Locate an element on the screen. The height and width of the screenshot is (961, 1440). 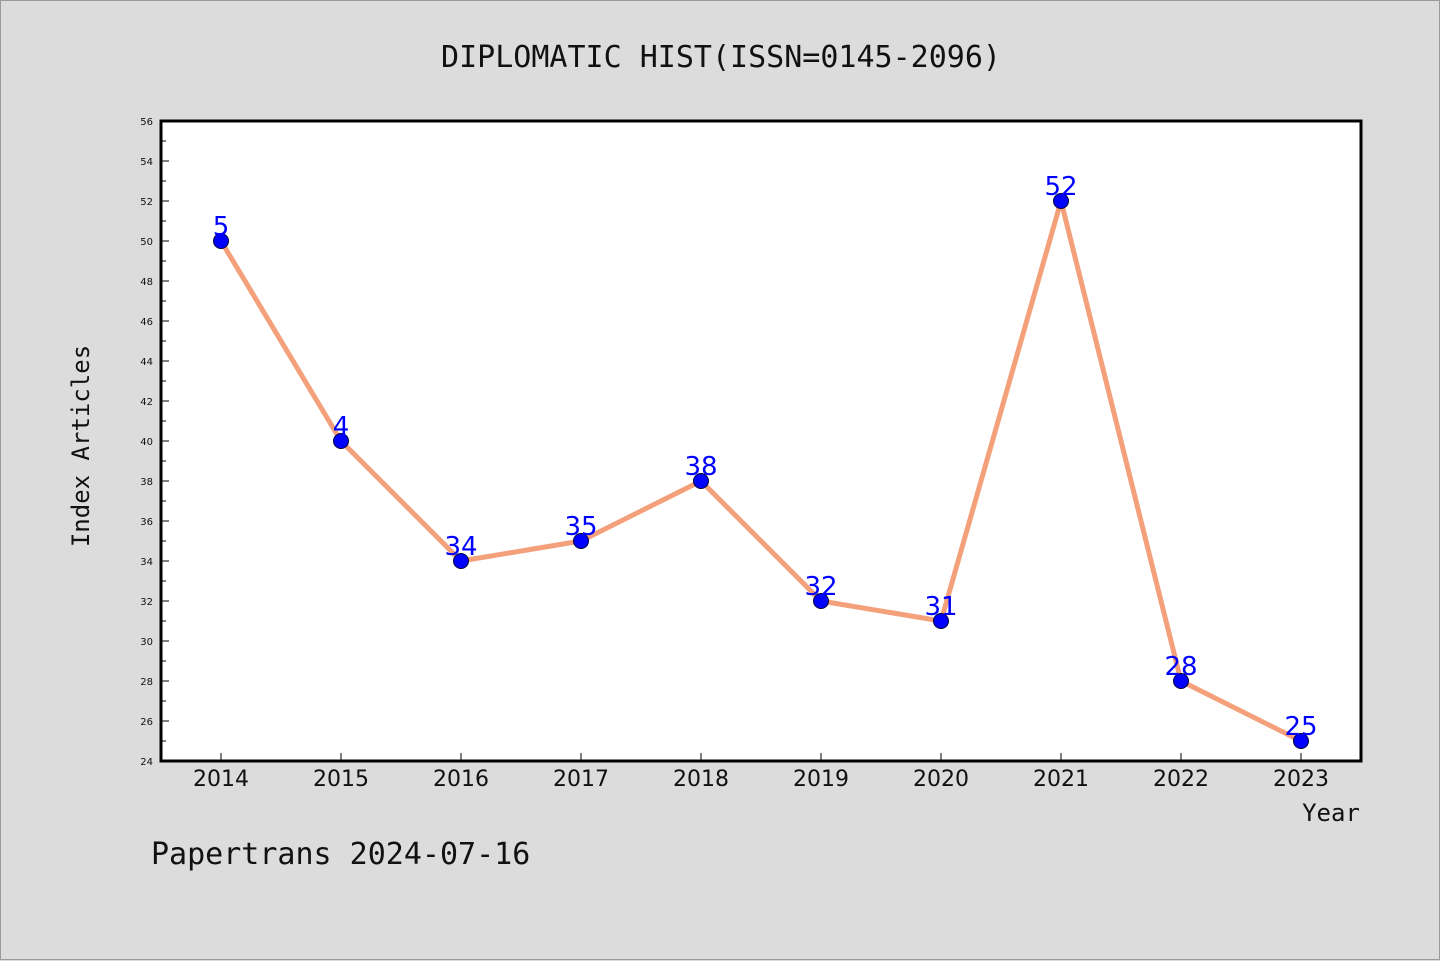
y-tick-label: 52 is located at coordinates (146, 202).